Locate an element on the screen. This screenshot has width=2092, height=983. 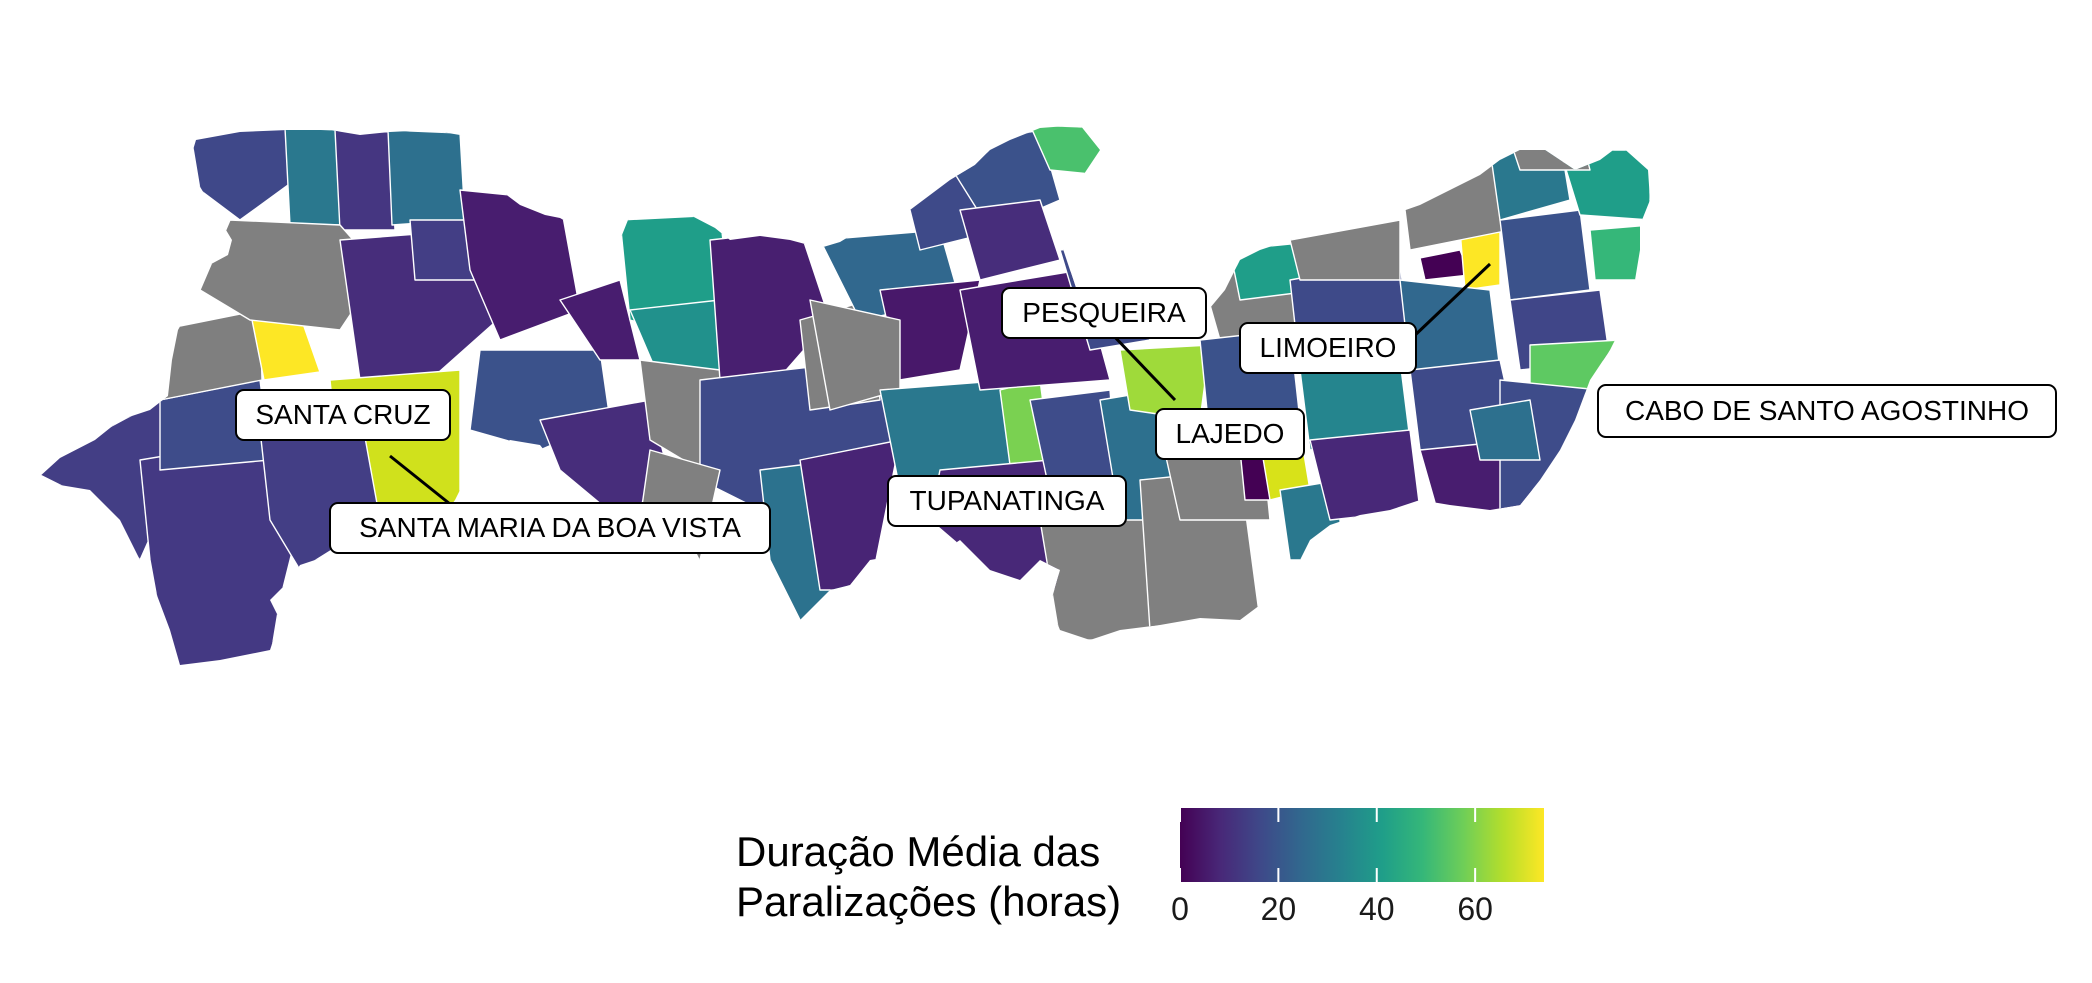
callout-limoeiro: LIMOEIRO is located at coordinates (1365, 318).